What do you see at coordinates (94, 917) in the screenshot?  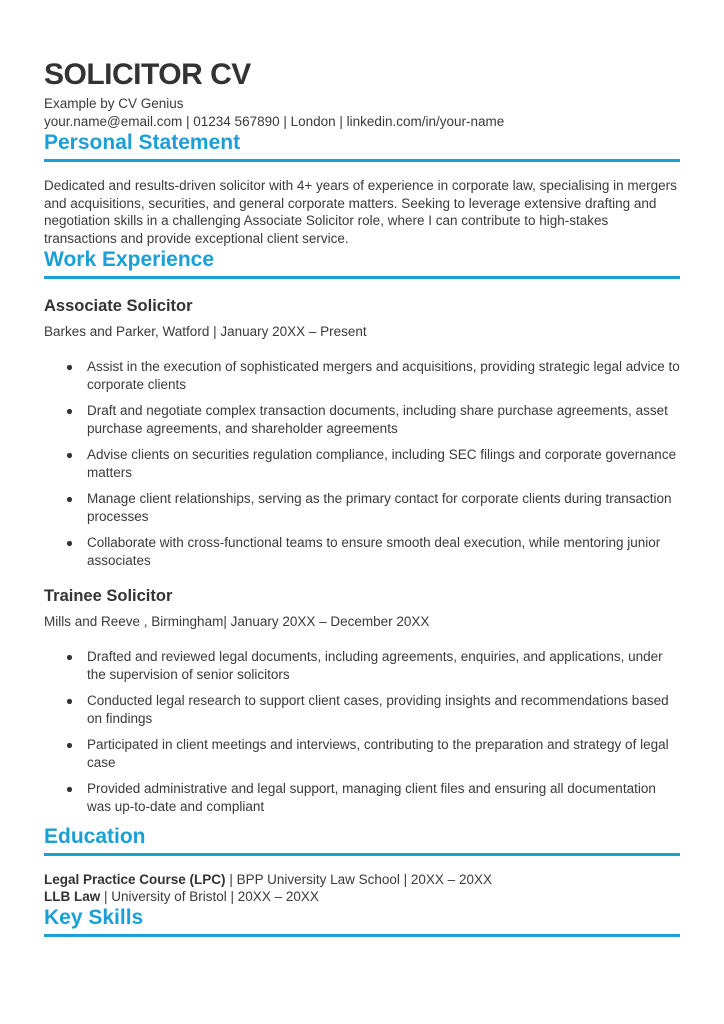 I see `section-heading-key-skills: Key Skills` at bounding box center [94, 917].